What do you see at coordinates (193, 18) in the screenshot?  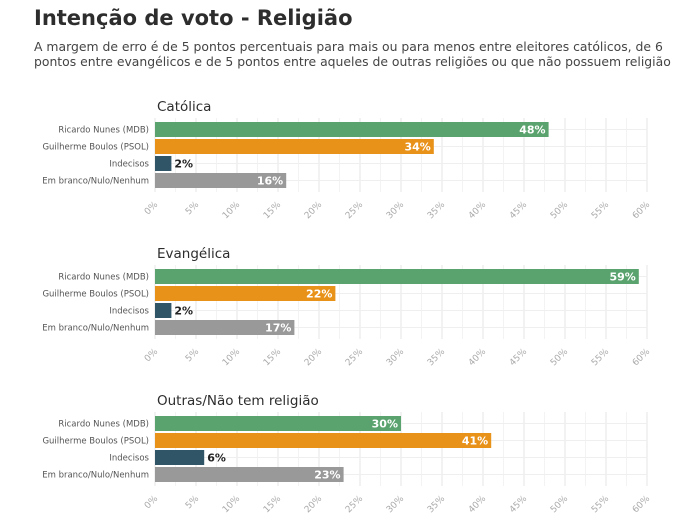 I see `chart-title: Intenção de voto - Religião` at bounding box center [193, 18].